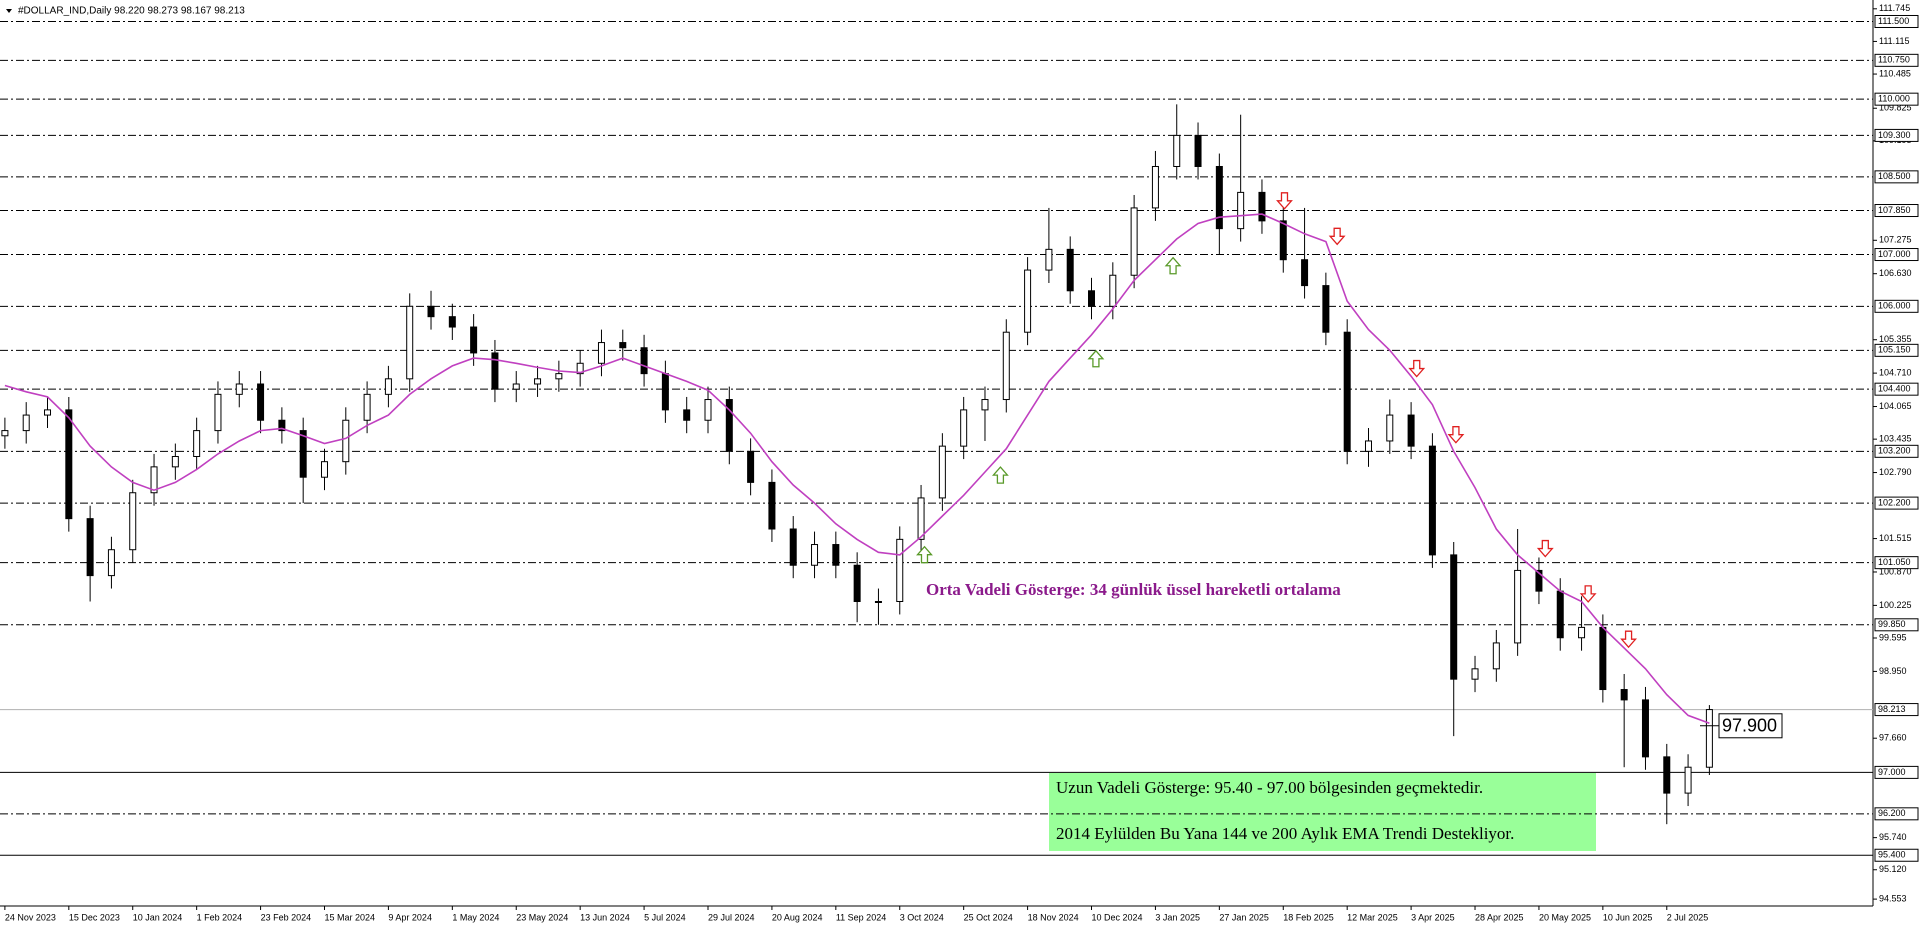 The image size is (1920, 927). What do you see at coordinates (1892, 855) in the screenshot?
I see `level-label: 95.400` at bounding box center [1892, 855].